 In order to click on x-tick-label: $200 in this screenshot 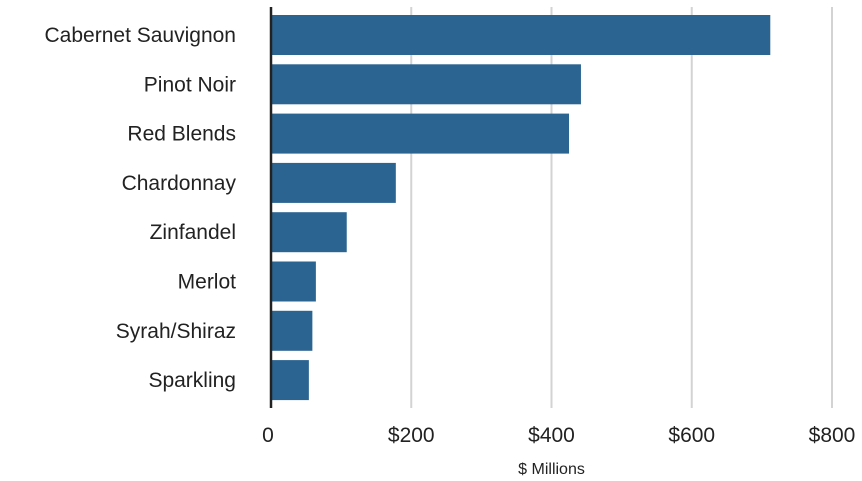, I will do `click(411, 435)`.